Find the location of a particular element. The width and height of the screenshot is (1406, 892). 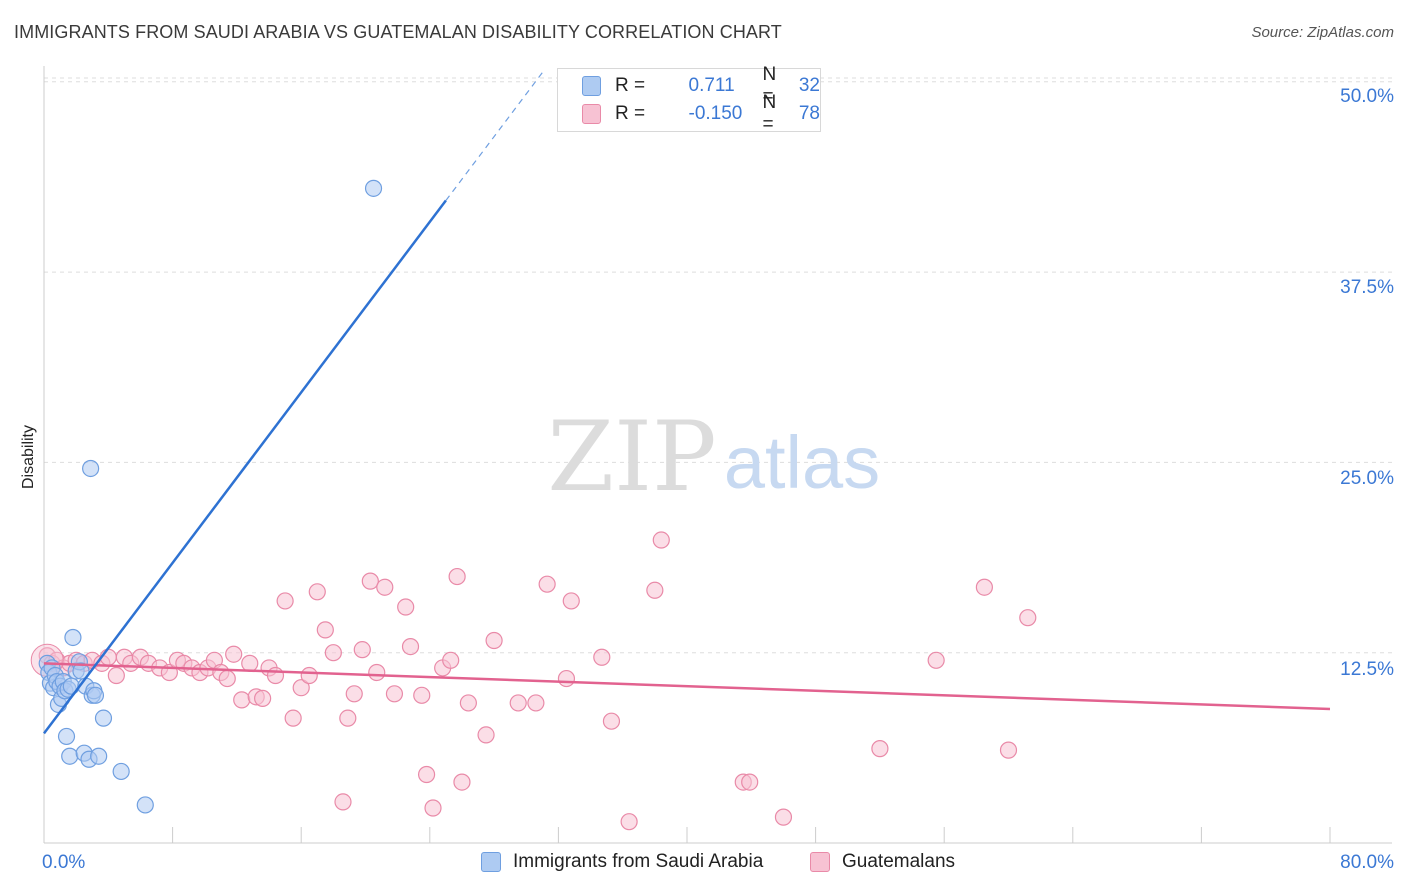

watermark: ZIP atlas is located at coordinates (713, 457).